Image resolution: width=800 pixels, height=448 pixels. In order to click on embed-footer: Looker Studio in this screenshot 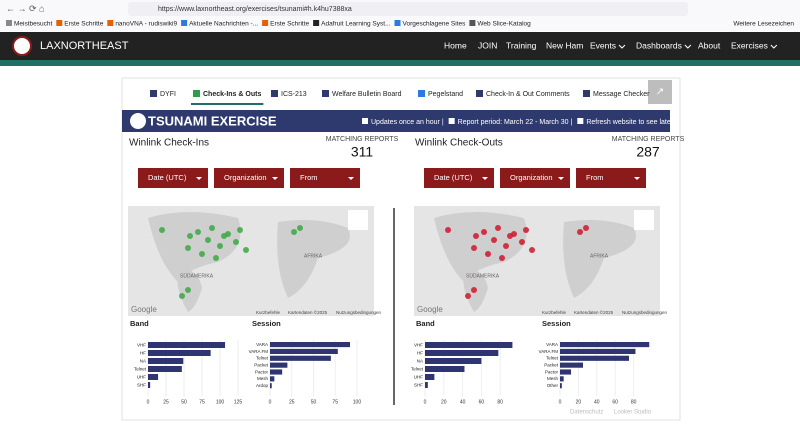, I will do `click(633, 413)`.